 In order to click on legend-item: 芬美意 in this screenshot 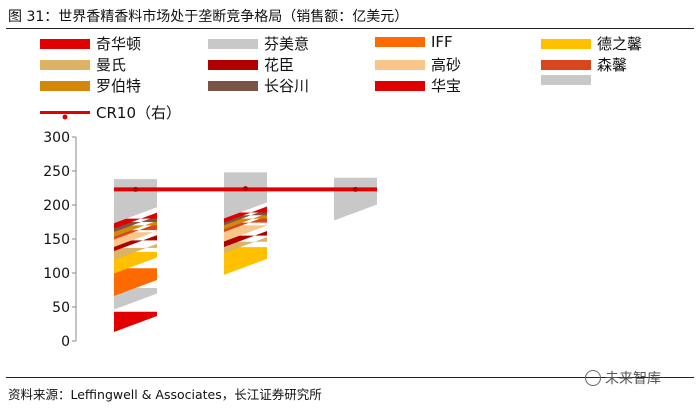, I will do `click(258, 43)`.